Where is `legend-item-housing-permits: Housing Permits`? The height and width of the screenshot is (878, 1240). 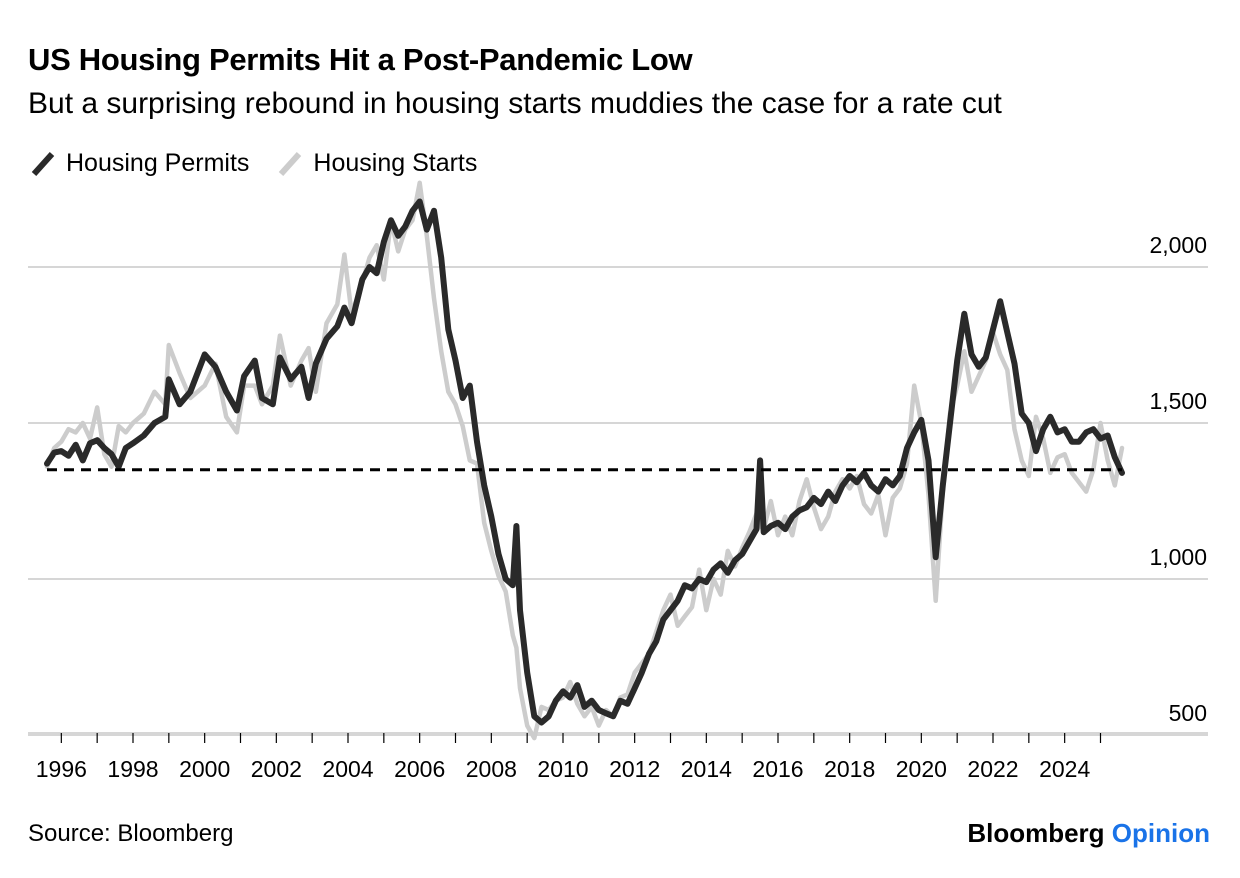 legend-item-housing-permits: Housing Permits is located at coordinates (138, 163).